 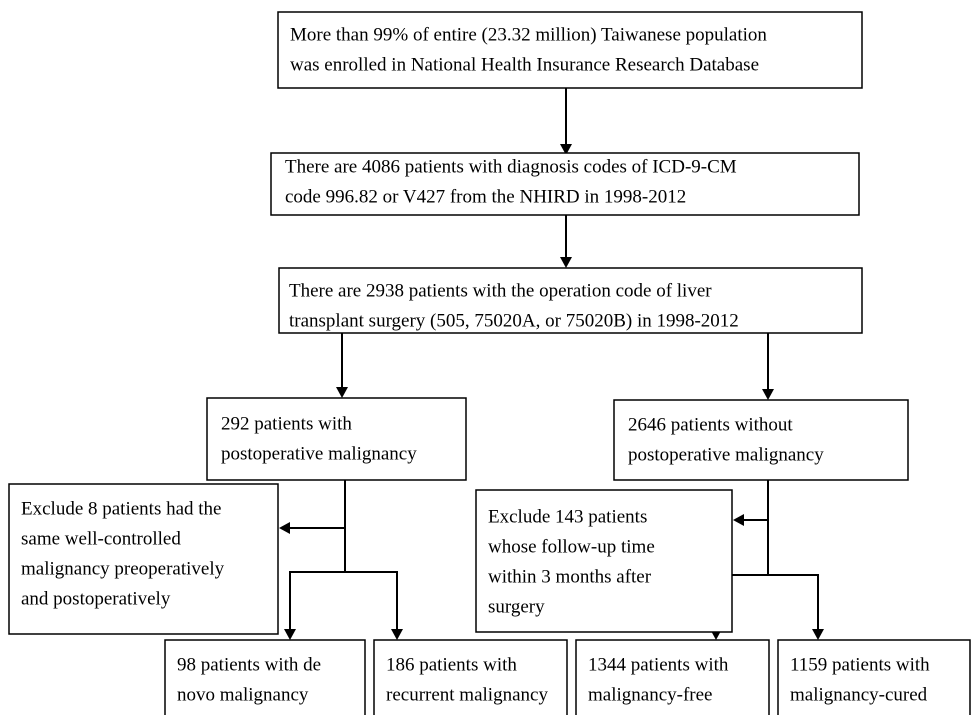 What do you see at coordinates (658, 664) in the screenshot?
I see `node-text: 1344 patients with` at bounding box center [658, 664].